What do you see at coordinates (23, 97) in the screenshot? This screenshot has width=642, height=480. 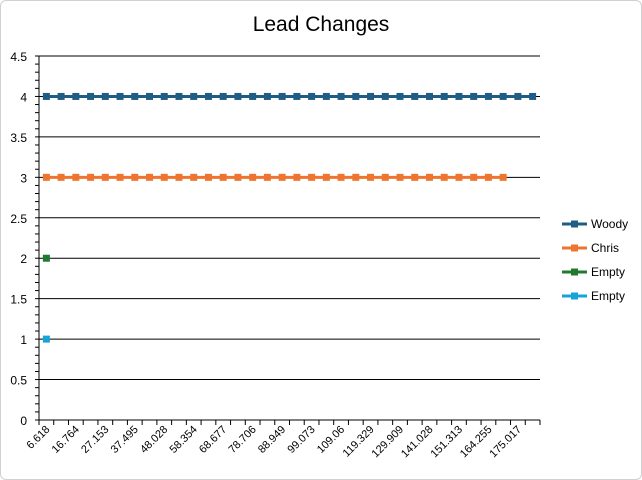 I see `y-tick-label: 4` at bounding box center [23, 97].